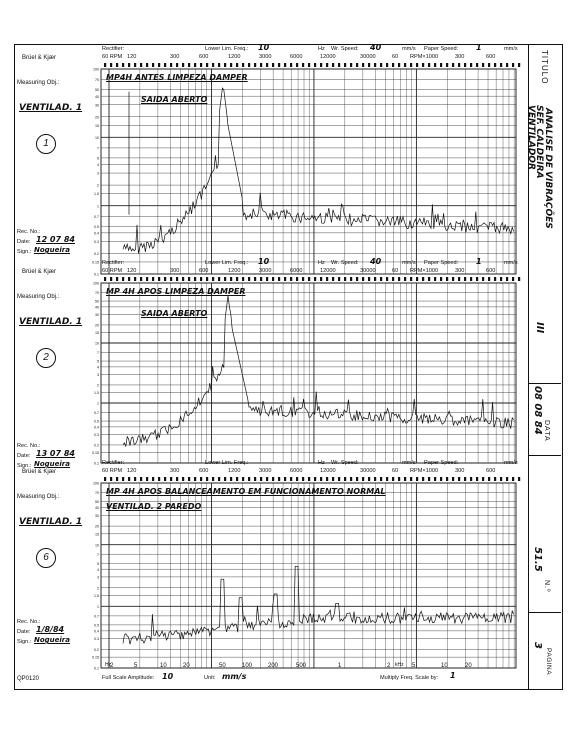  I want to click on wr-speed-value: 40, so click(376, 47).